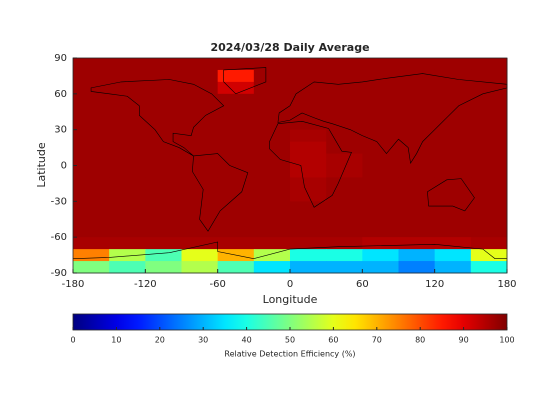 The height and width of the screenshot is (420, 560). What do you see at coordinates (289, 354) in the screenshot?
I see `colorbar-label: Relative Detection Efficiency (%)` at bounding box center [289, 354].